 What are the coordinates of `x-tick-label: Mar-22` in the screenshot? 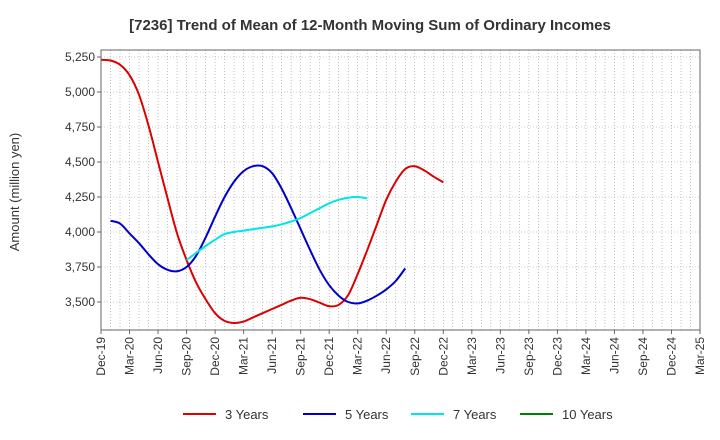 It's located at (358, 356).